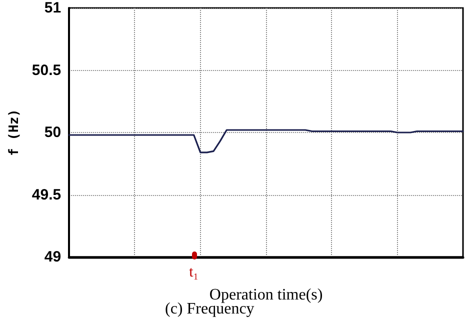  Describe the element at coordinates (266, 141) in the screenshot. I see `line-series` at that location.